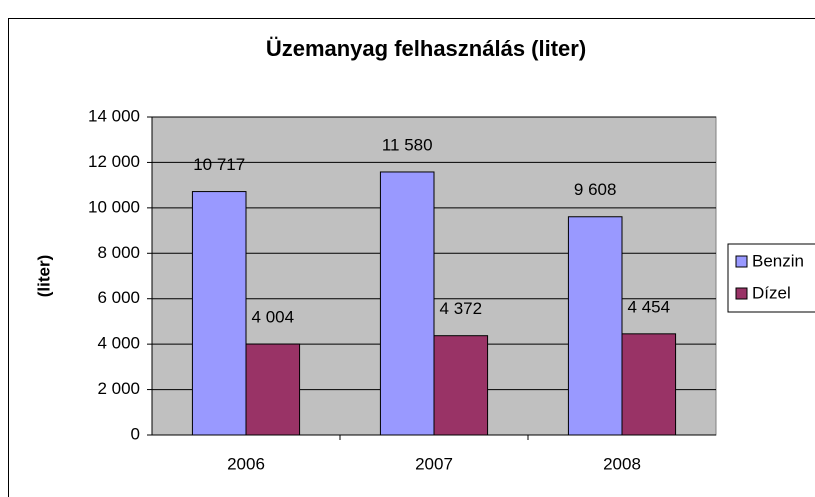  What do you see at coordinates (118, 343) in the screenshot?
I see `y-tick-label: 4 000` at bounding box center [118, 343].